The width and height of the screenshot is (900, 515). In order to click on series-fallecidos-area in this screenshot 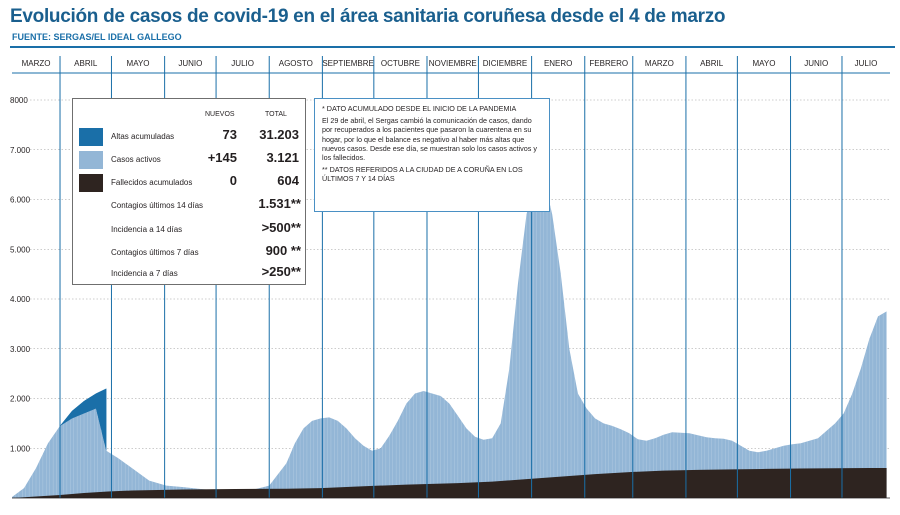, I will do `click(449, 483)`.